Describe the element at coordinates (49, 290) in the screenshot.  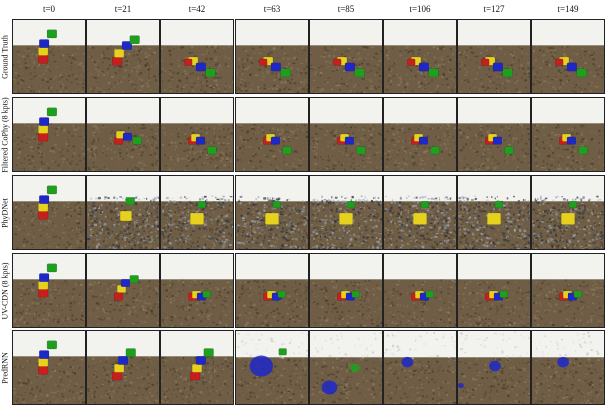
I see `frame-r3-c0` at that location.